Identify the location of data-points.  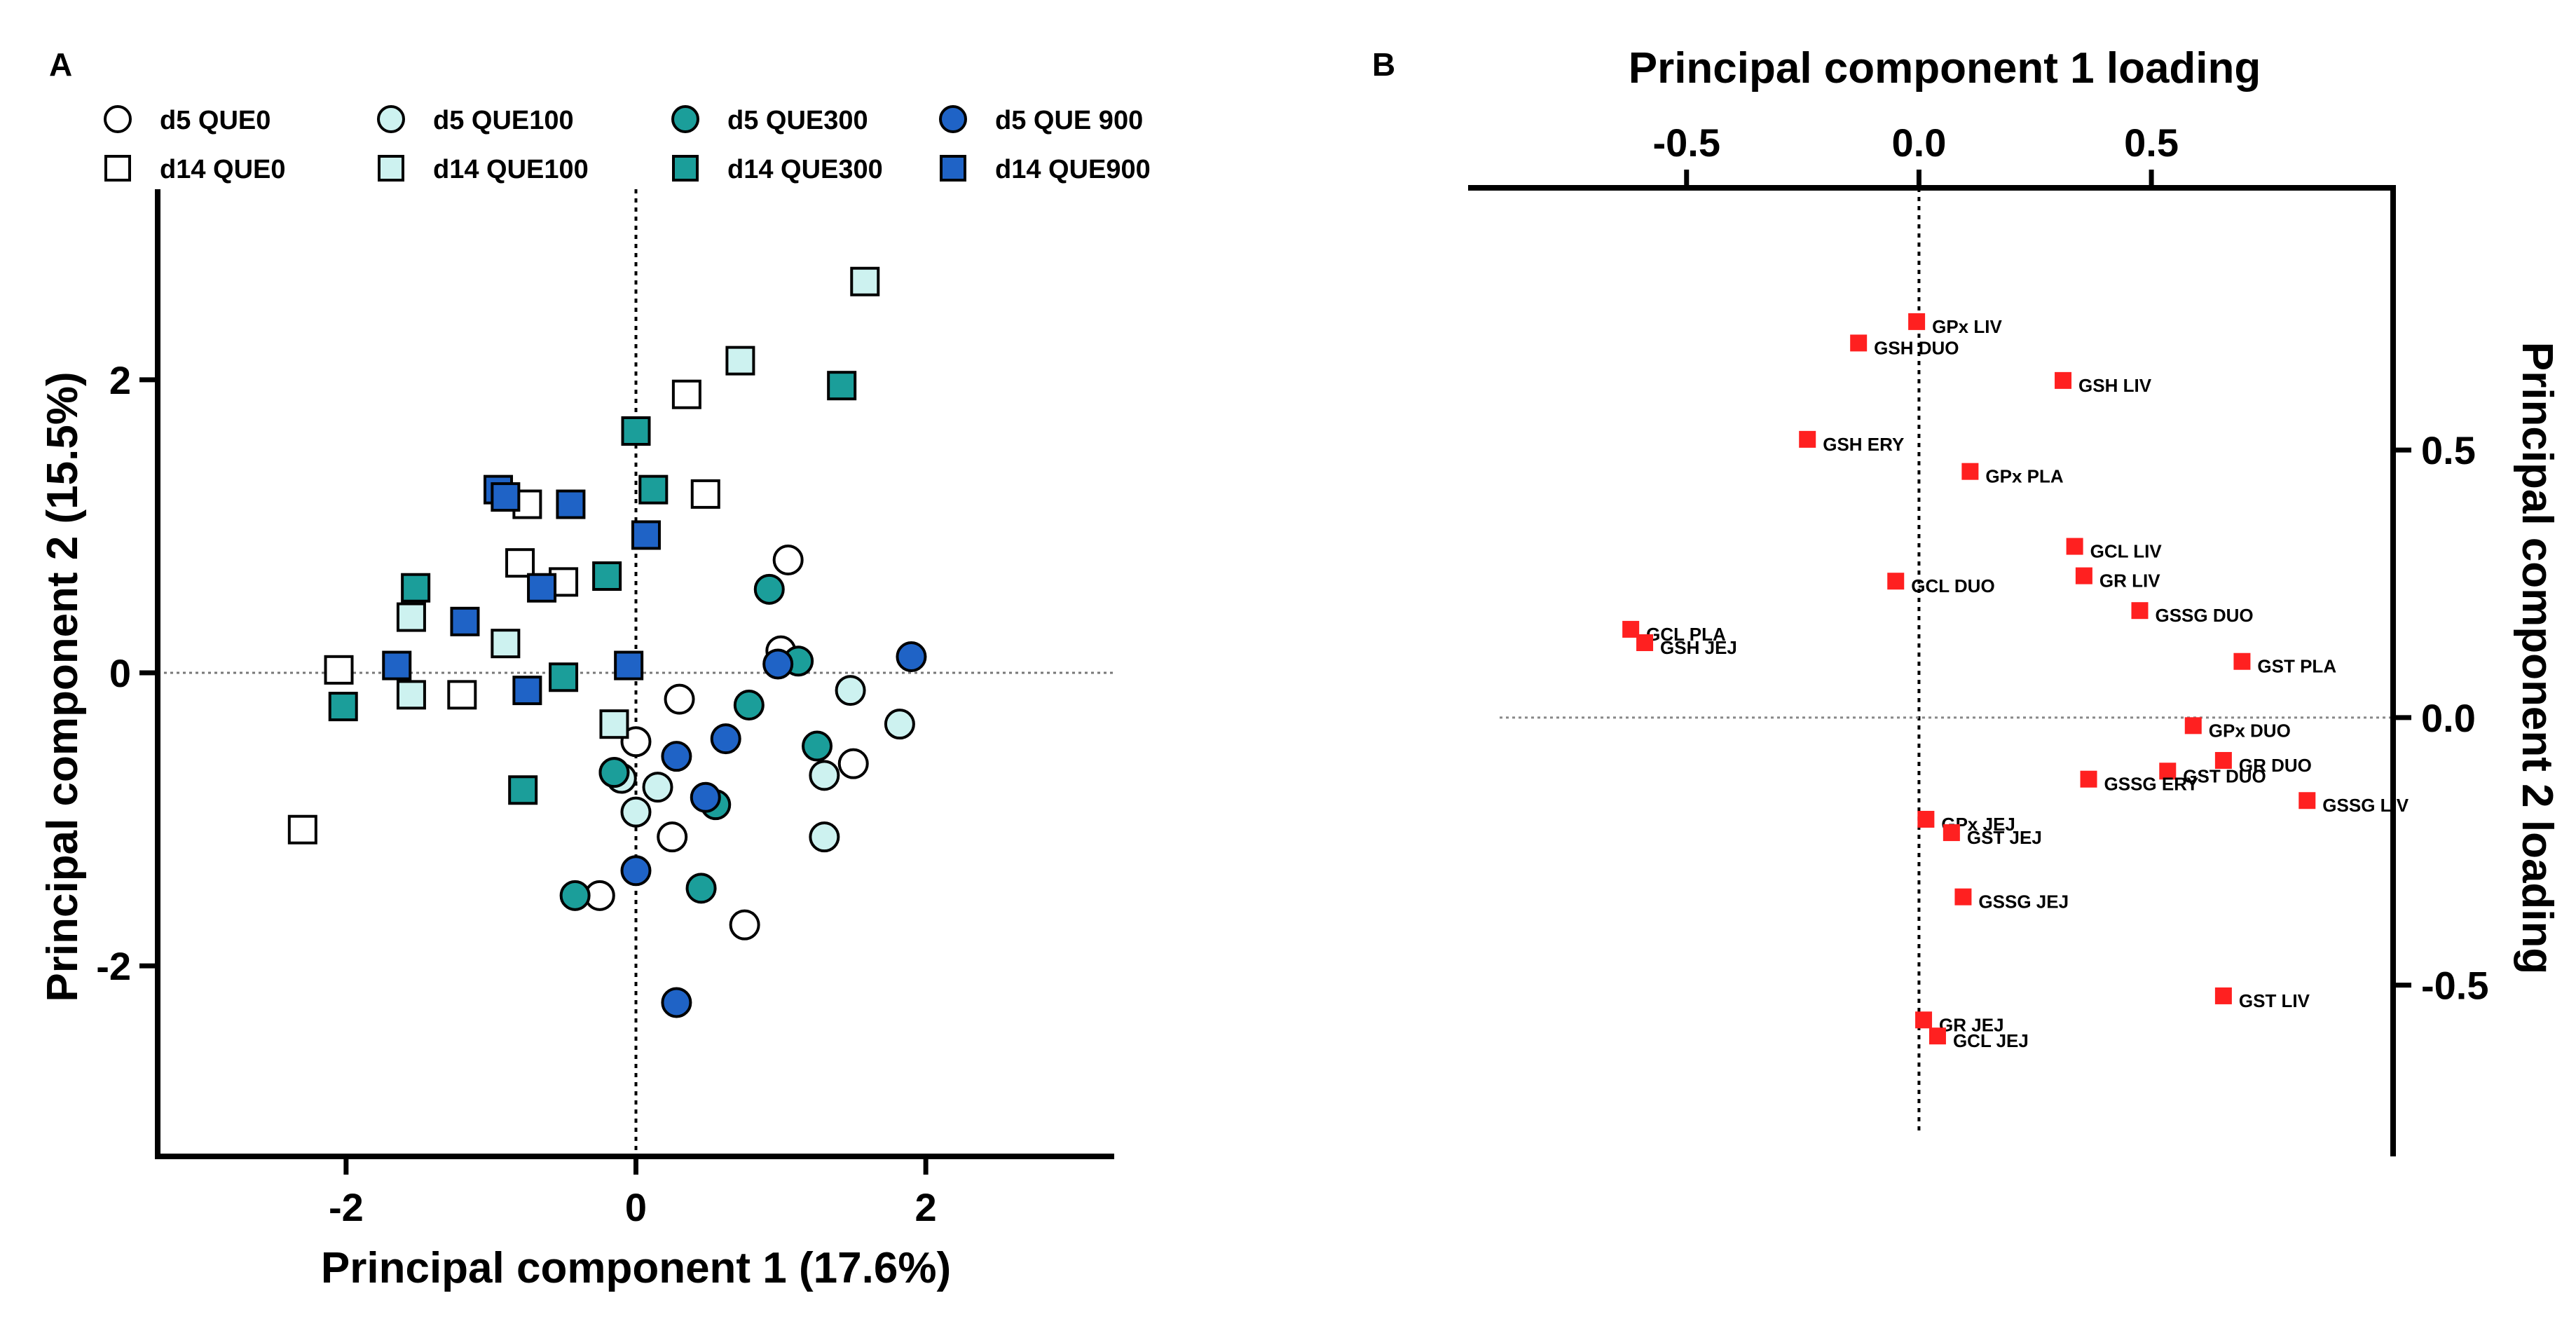
(607, 642).